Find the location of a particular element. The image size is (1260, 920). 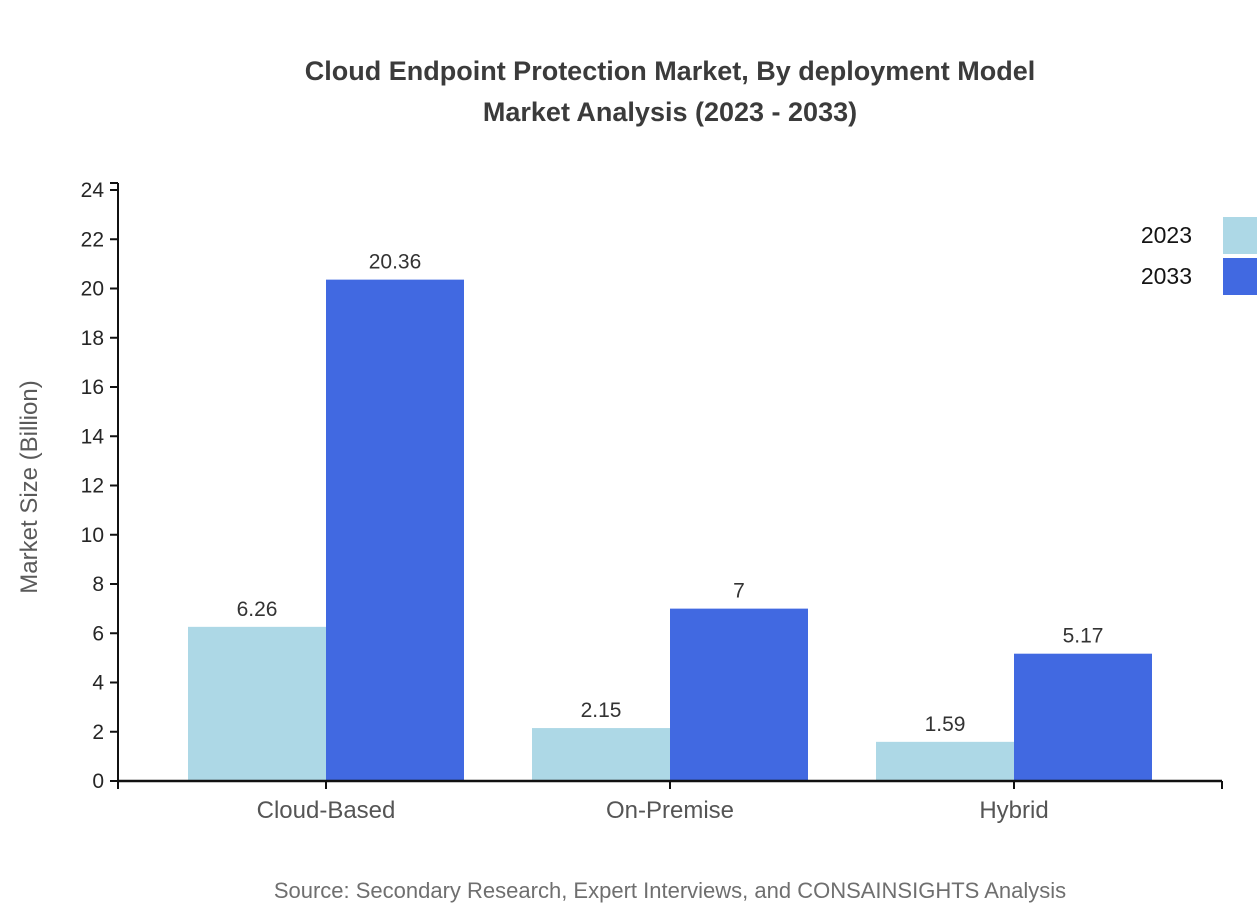

y-tick-label: 18 is located at coordinates (92, 338).